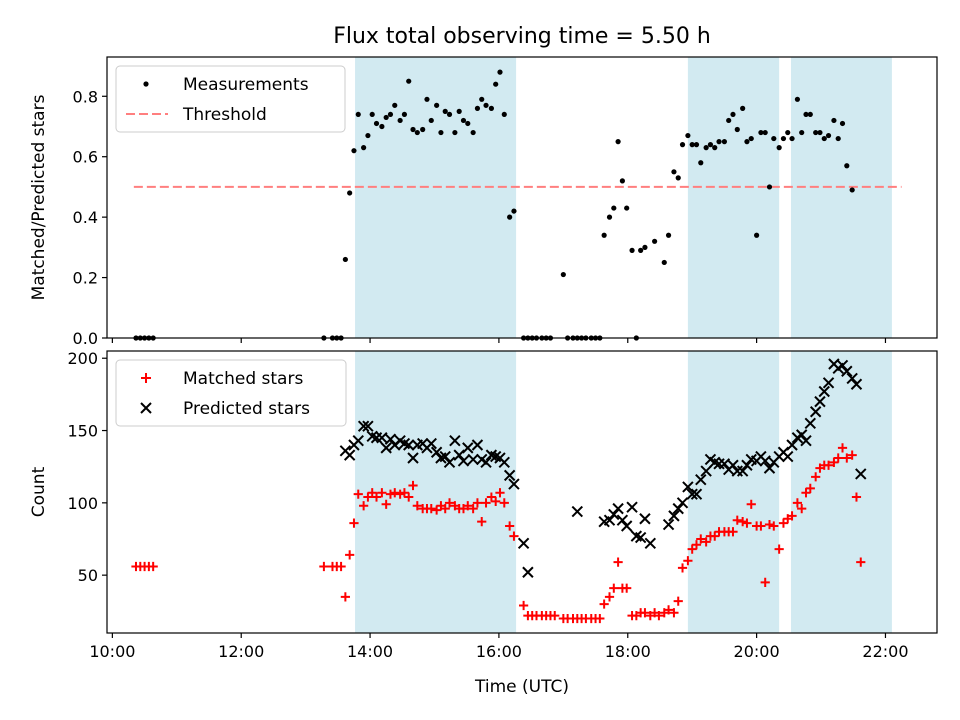  Describe the element at coordinates (522, 36) in the screenshot. I see `chart-title: Flux total observing time = 5.50 h` at that location.